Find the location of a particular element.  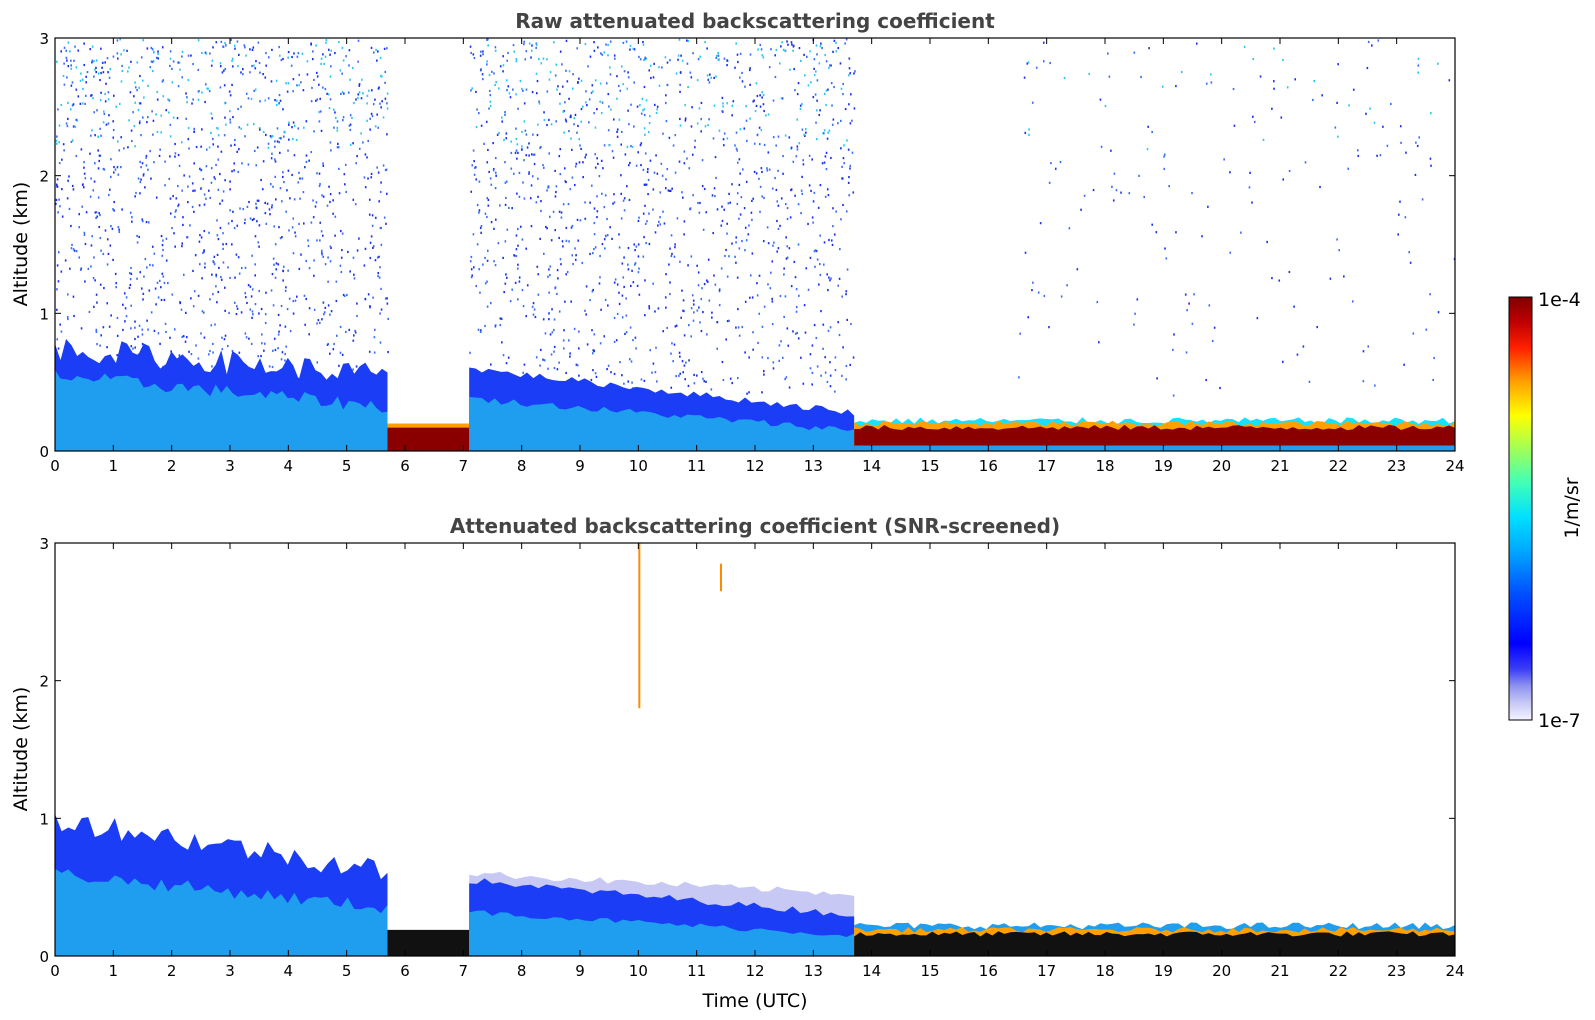

y-tick-label: 0 is located at coordinates (44, 452).